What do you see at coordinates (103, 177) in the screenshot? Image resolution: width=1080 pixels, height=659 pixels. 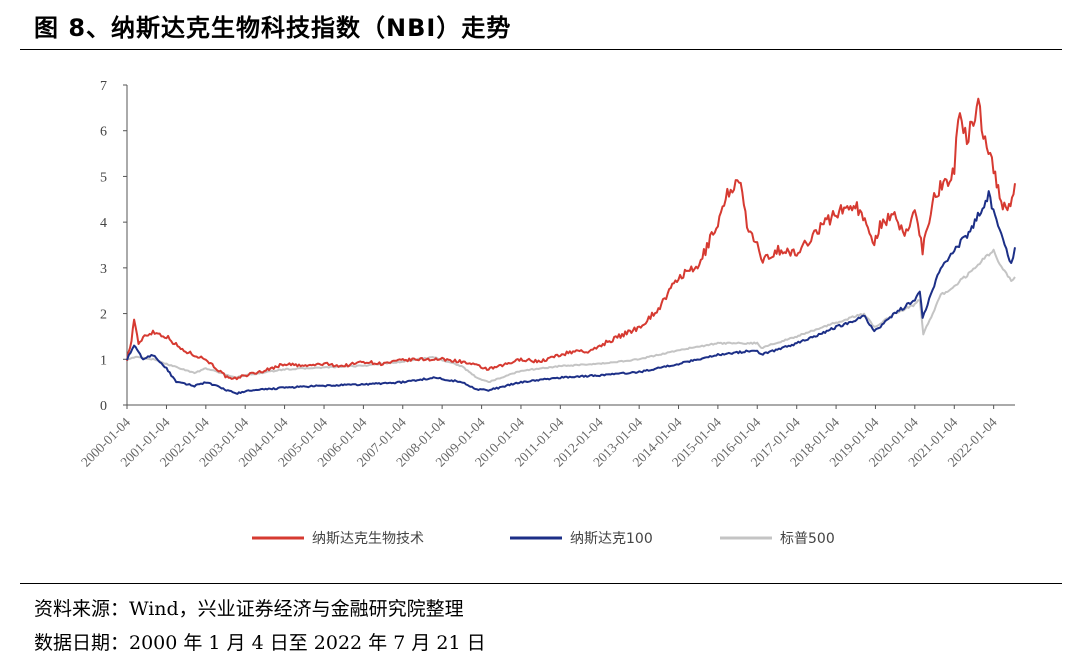 I see `y-tick-label: 5` at bounding box center [103, 177].